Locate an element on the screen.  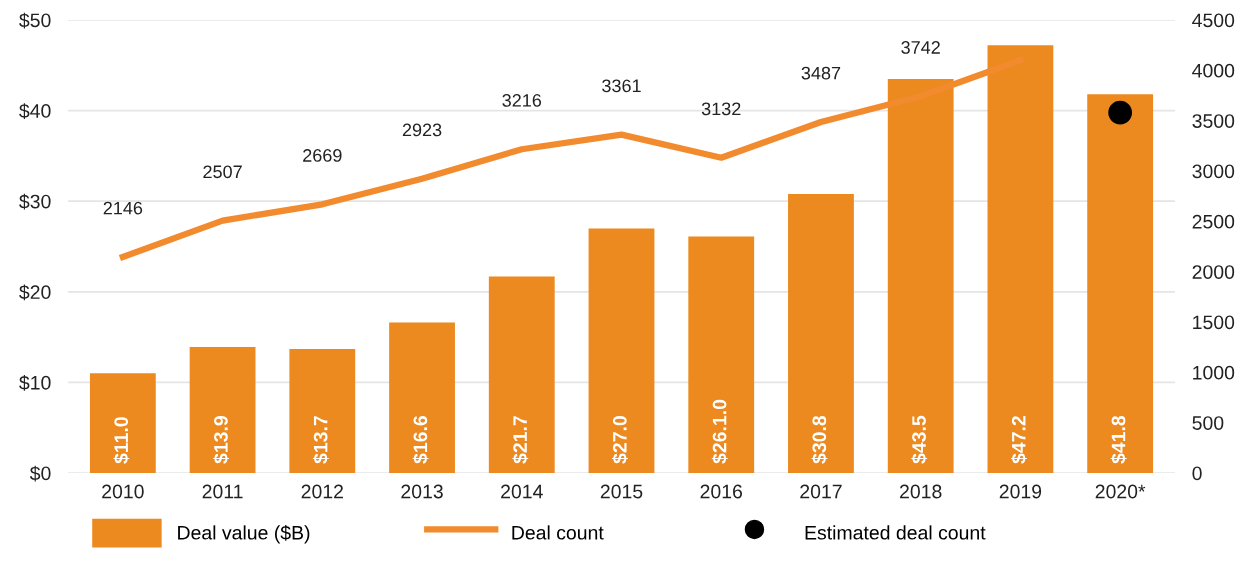
x-tick-label: 2017 is located at coordinates (821, 491).